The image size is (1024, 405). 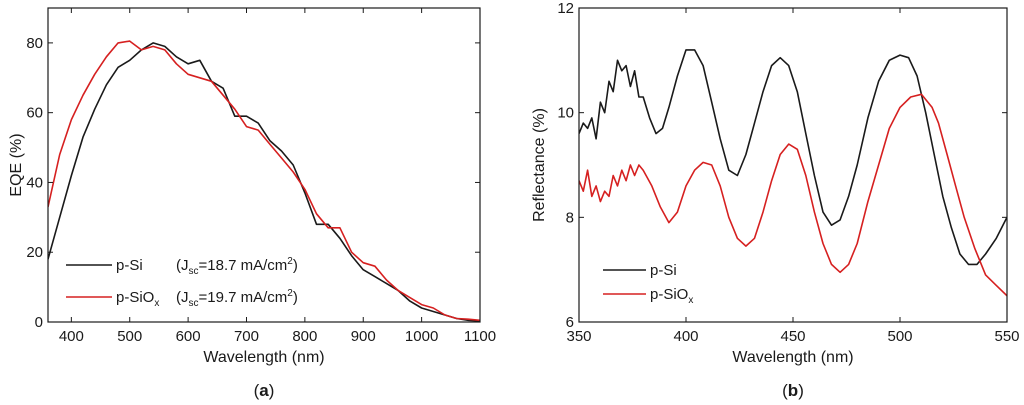 I want to click on legend-a-p-siox: p-SiOx (Jsc=19.7 mA/cm2), so click(x=207, y=299).